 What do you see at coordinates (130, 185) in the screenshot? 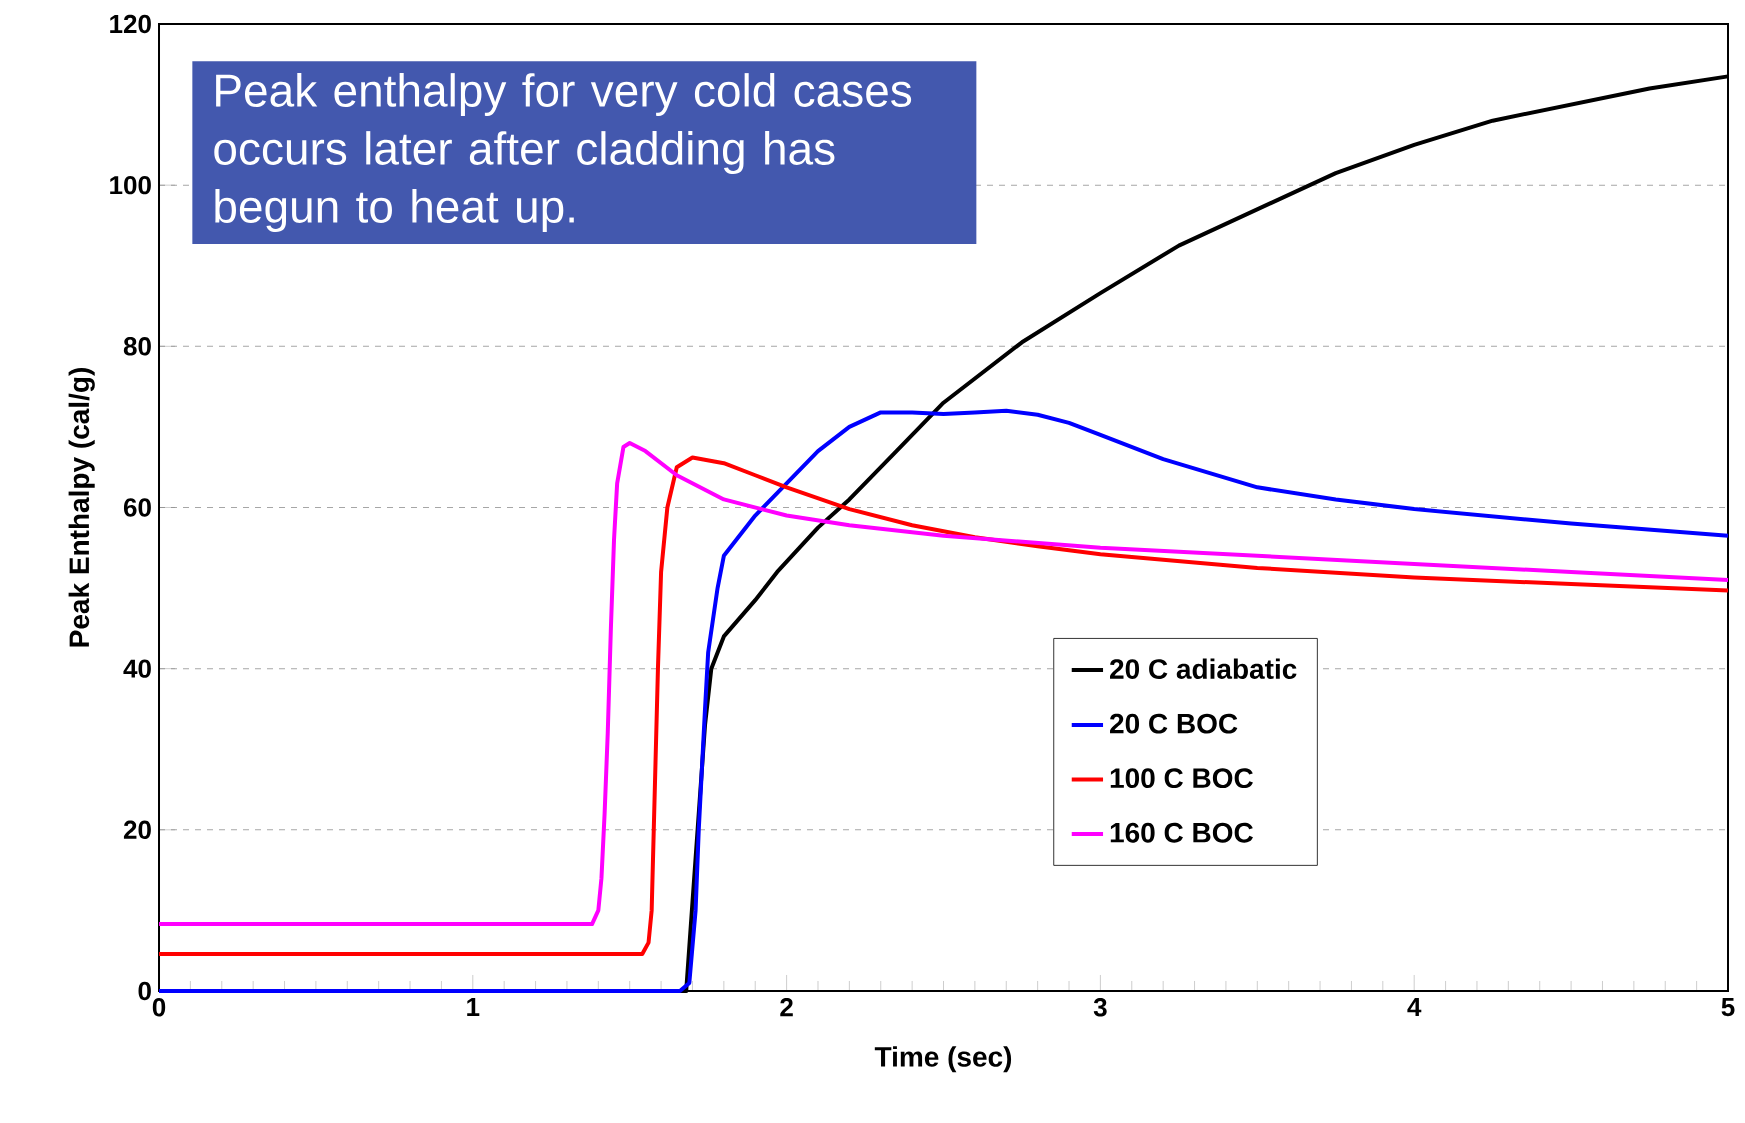
I see `y-tick-label: 100` at bounding box center [130, 185].